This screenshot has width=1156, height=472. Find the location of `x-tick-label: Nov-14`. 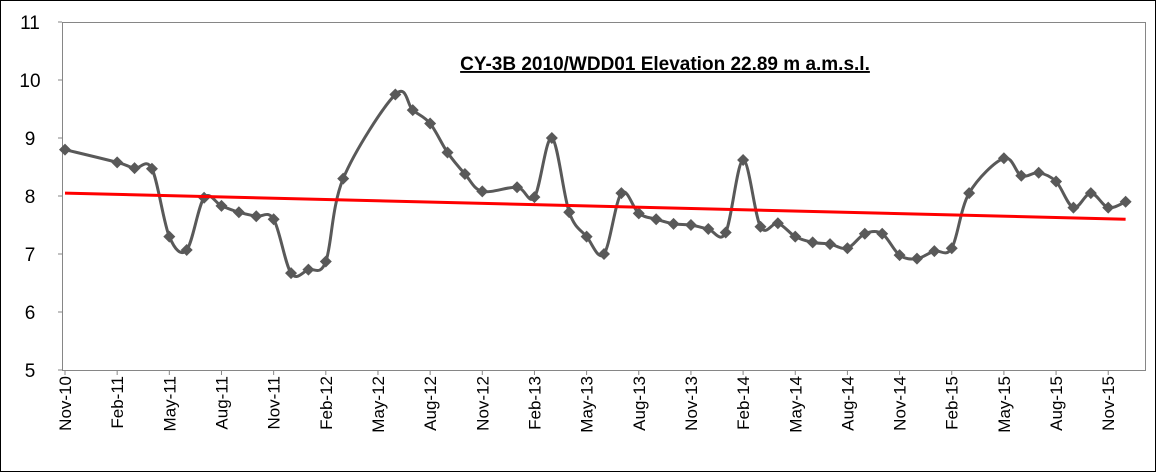

x-tick-label: Nov-14 is located at coordinates (900, 403).